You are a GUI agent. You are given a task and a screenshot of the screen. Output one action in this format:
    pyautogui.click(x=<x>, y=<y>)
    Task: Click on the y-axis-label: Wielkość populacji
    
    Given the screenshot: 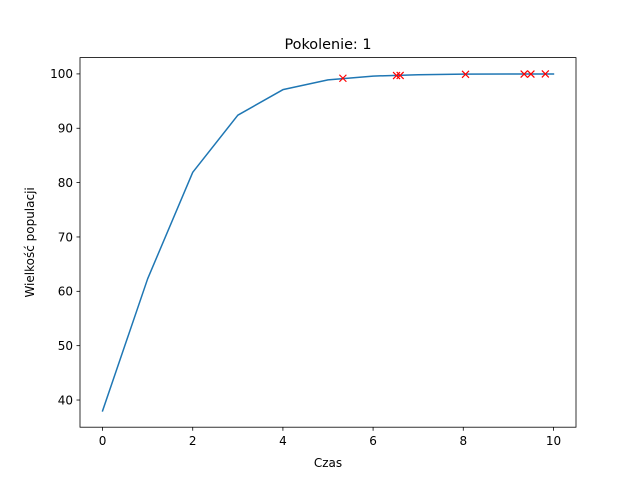 What is the action you would take?
    pyautogui.click(x=30, y=242)
    